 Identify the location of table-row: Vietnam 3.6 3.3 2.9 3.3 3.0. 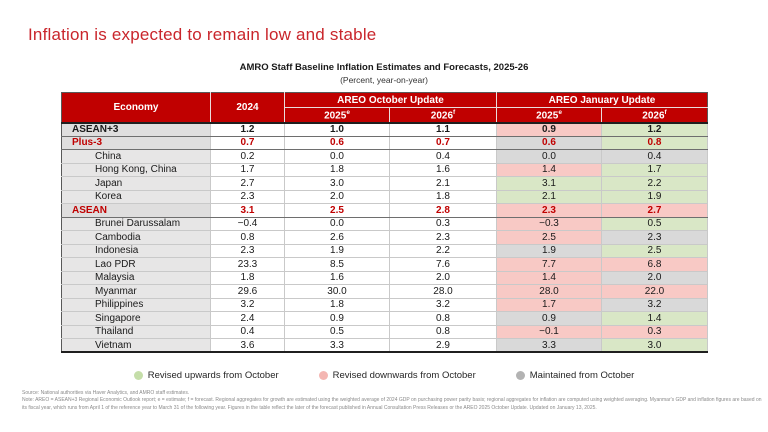
(385, 345).